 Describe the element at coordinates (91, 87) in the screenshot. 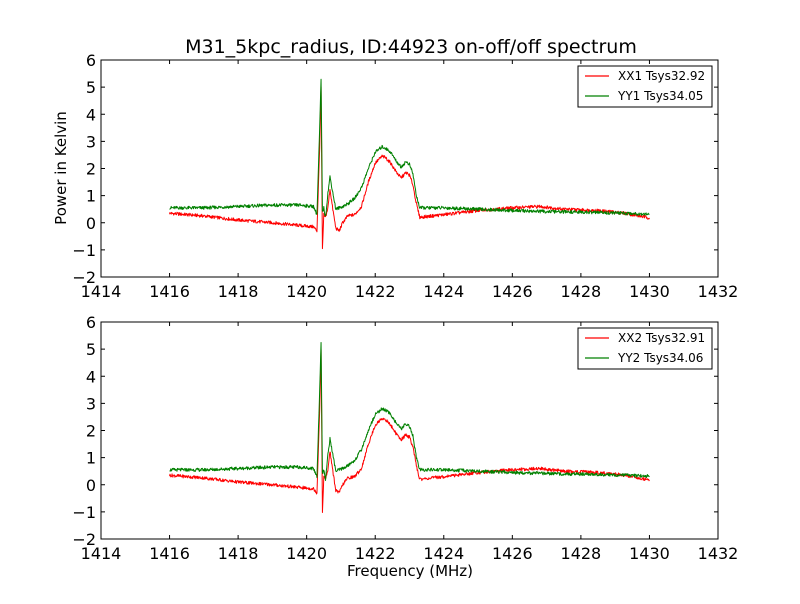

I see `y-tick-label-top: 5` at that location.